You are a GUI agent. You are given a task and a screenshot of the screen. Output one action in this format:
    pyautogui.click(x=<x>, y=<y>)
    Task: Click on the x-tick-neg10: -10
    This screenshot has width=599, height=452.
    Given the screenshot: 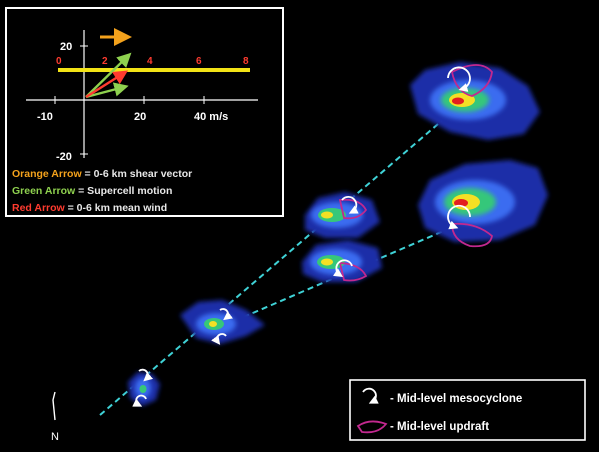 What is the action you would take?
    pyautogui.click(x=45, y=117)
    